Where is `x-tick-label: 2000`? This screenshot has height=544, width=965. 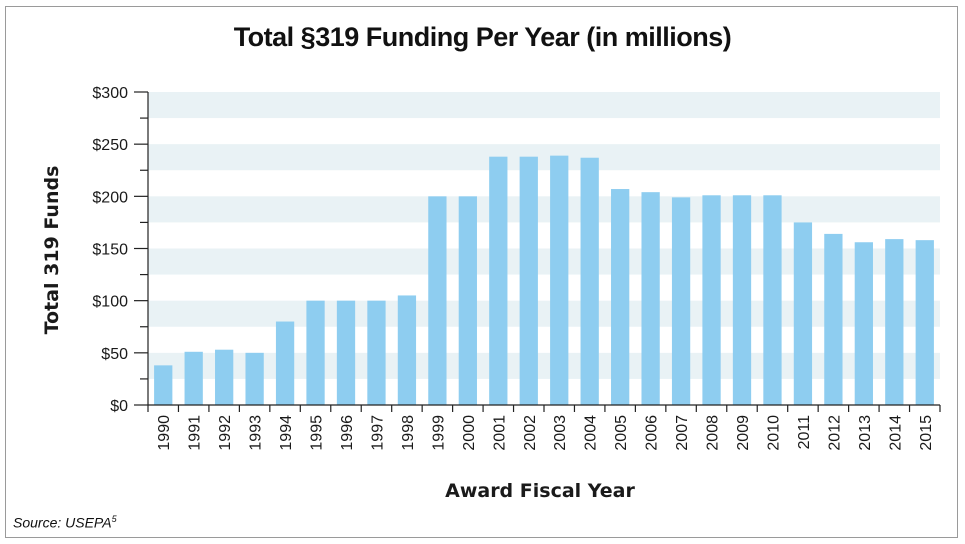
x-tick-label: 2000 is located at coordinates (469, 433).